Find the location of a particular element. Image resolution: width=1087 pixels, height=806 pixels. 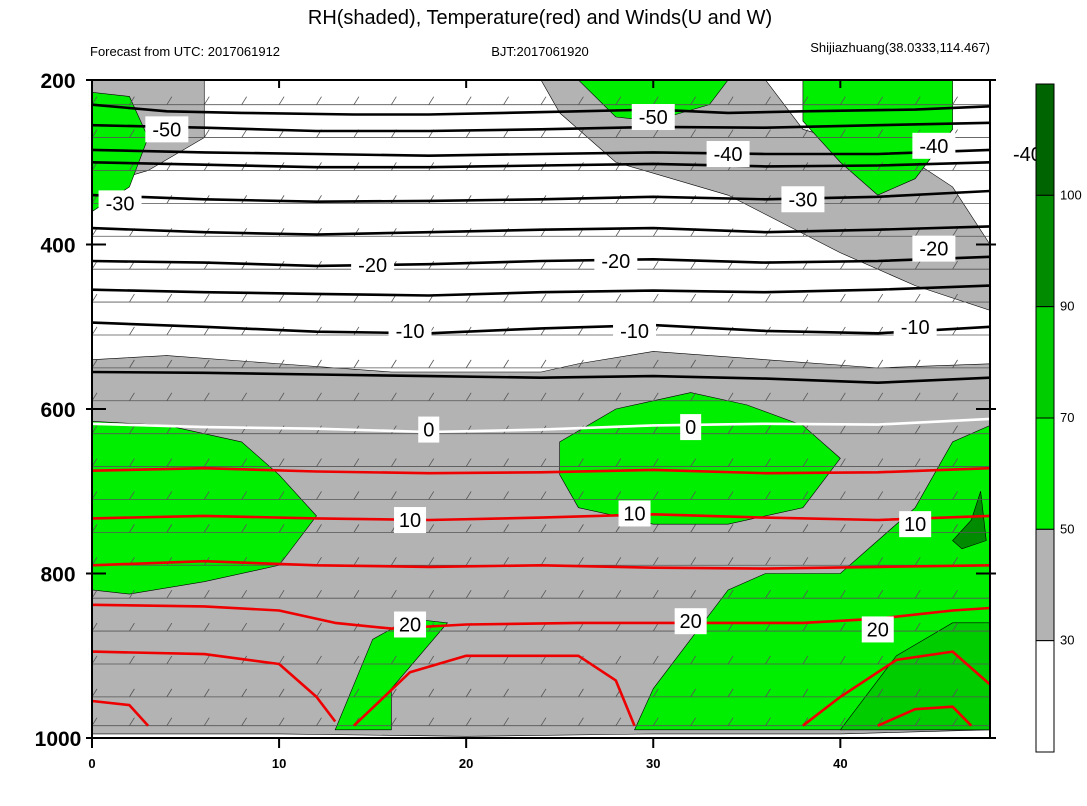

isotherm-label-18: 20 is located at coordinates (410, 625).